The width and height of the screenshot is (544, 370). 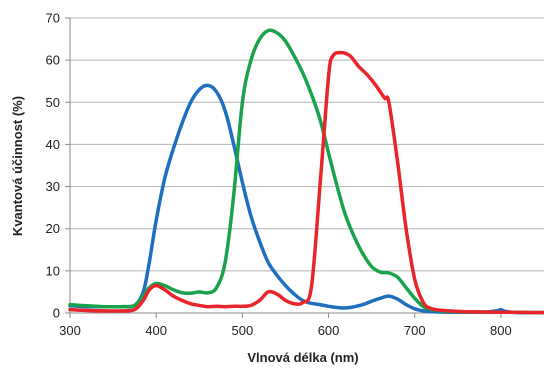 I want to click on y-axis-title: Kvantová účinnost (%), so click(x=17, y=166).